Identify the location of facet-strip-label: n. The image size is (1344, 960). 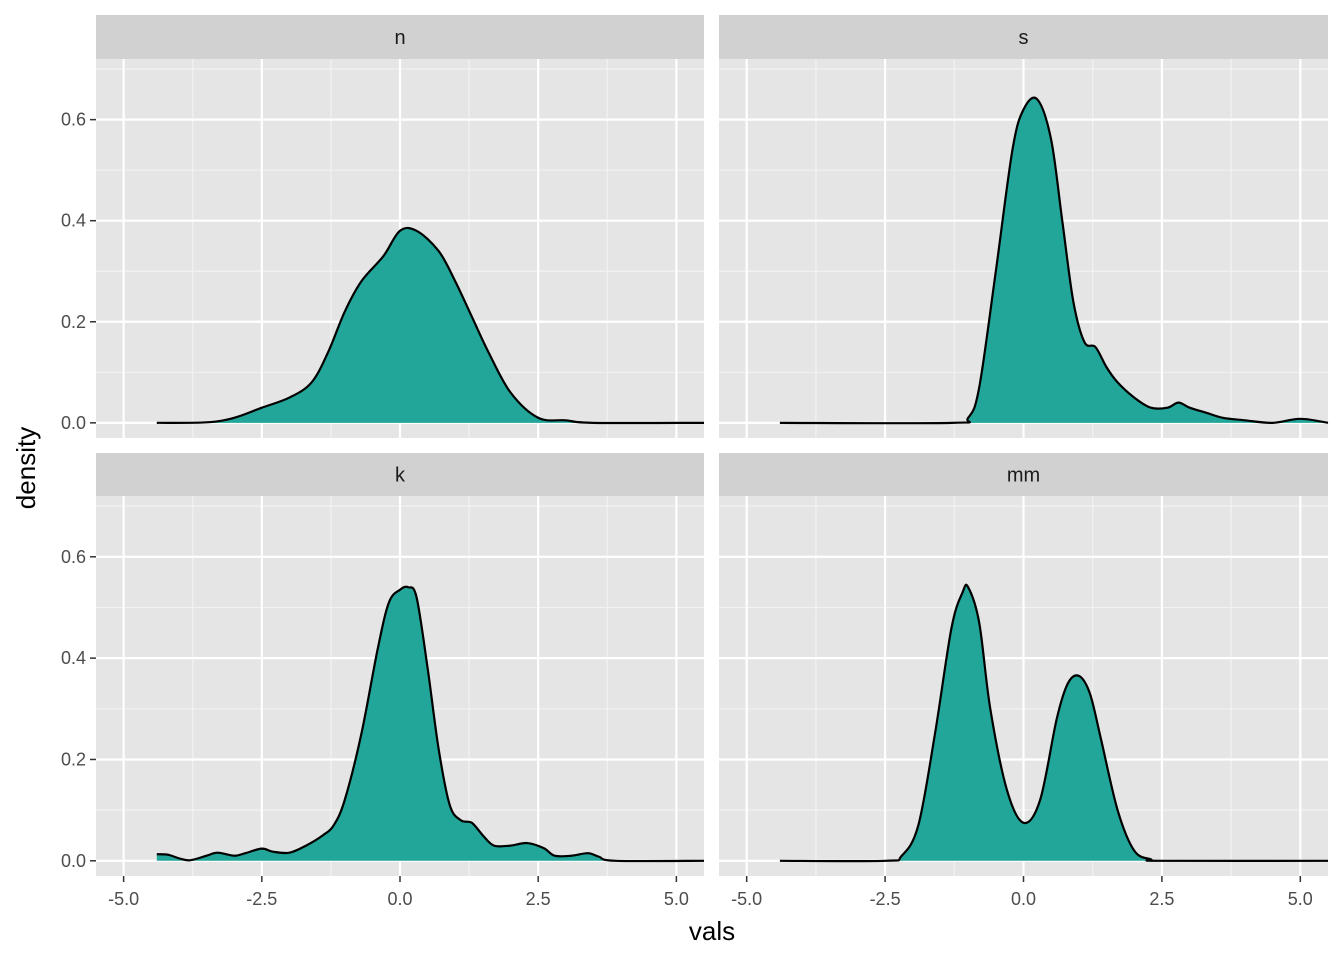
(399, 38).